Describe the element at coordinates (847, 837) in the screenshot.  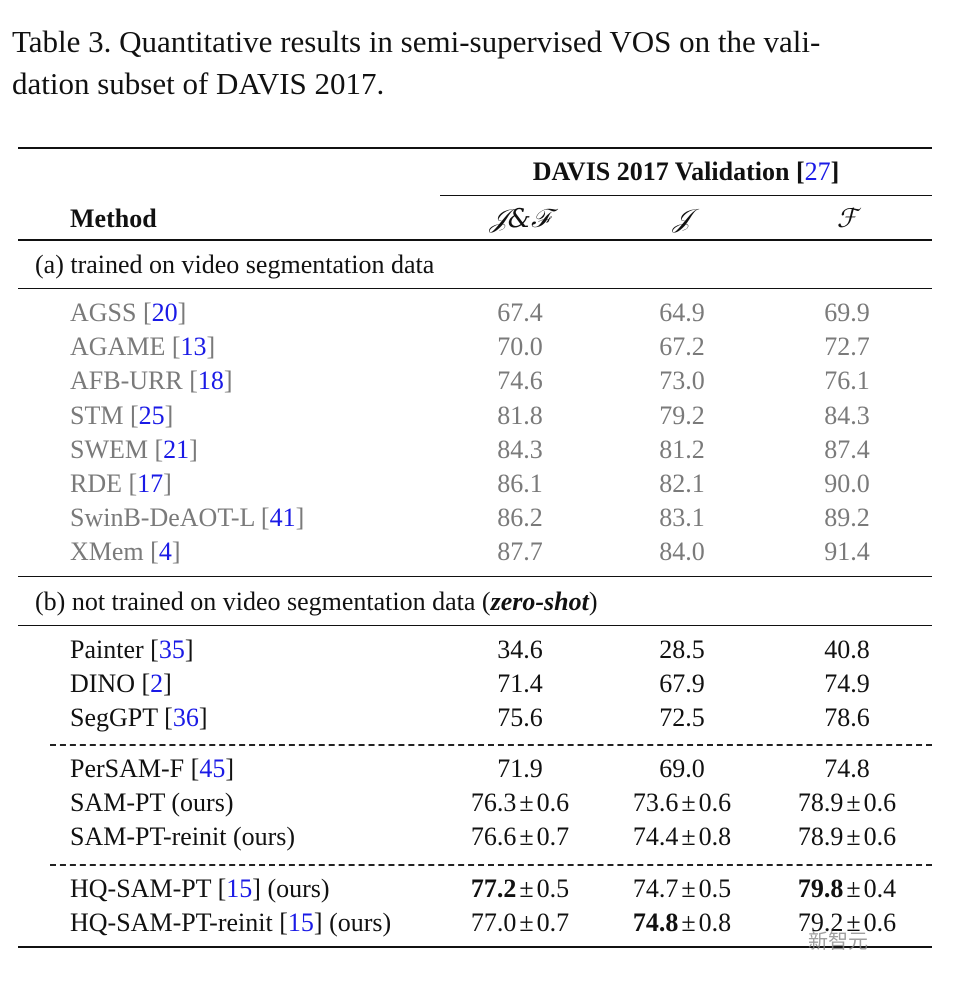
I see `value-cell: 78.9 ±0.6` at that location.